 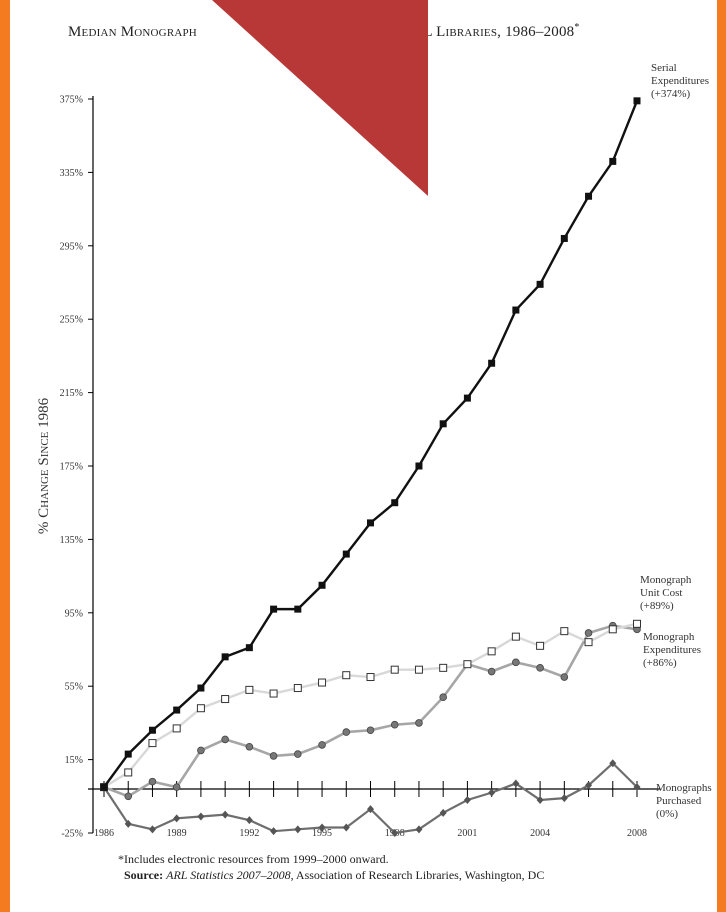 I want to click on series-label: (+89%), so click(x=657, y=606).